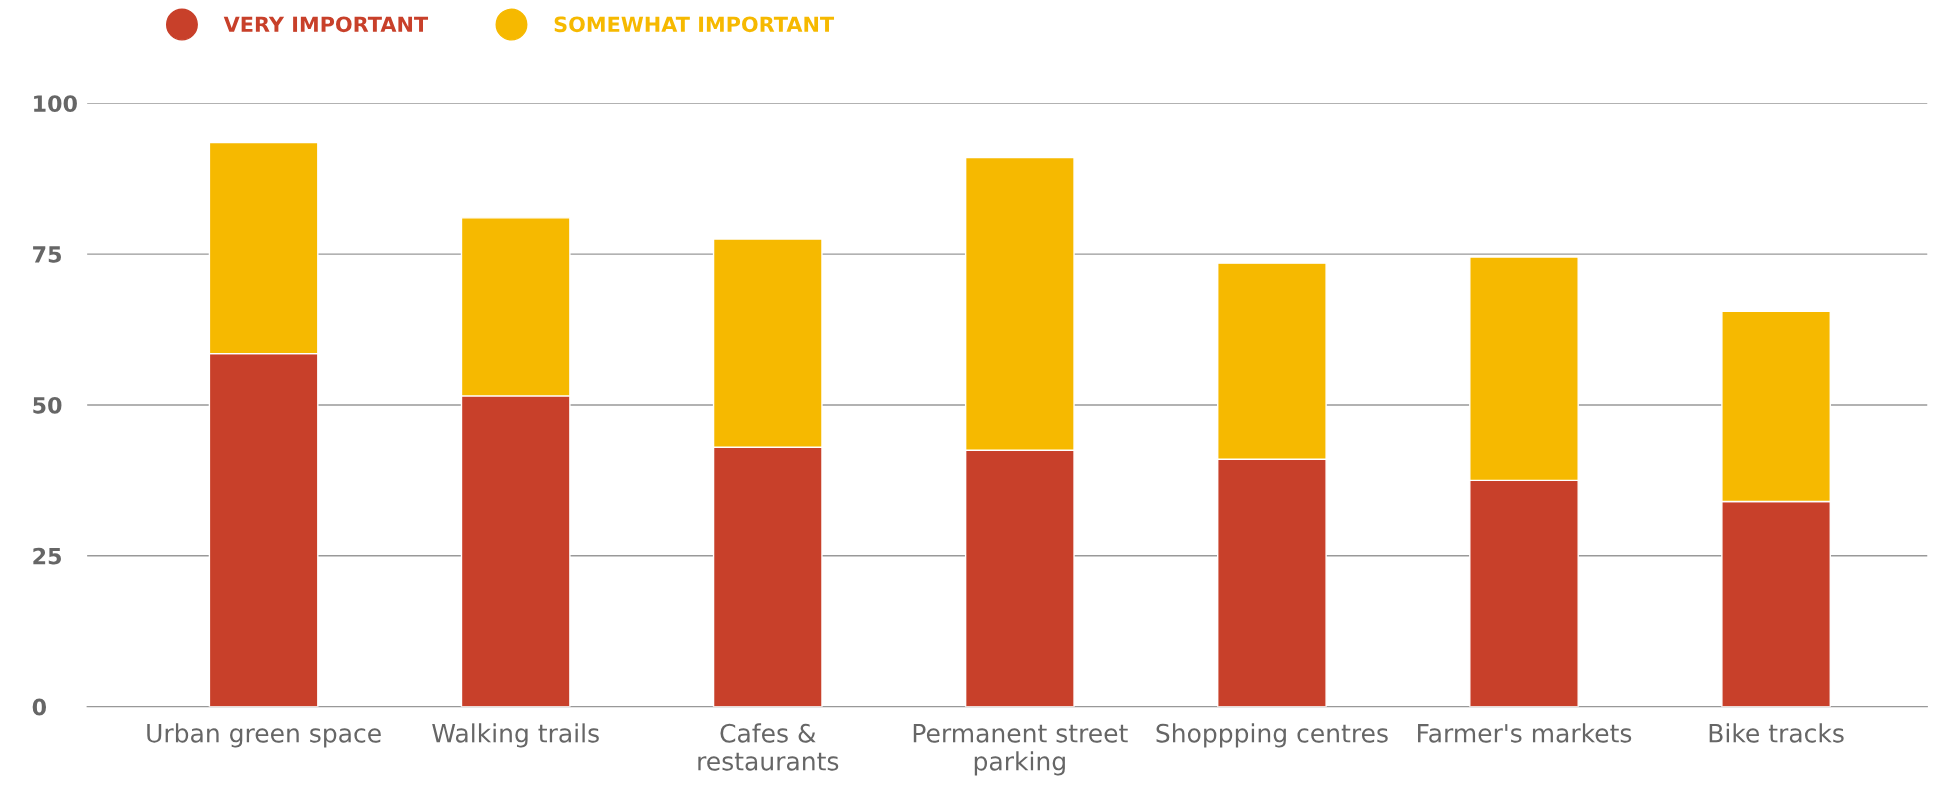  What do you see at coordinates (47, 254) in the screenshot?
I see `y-tick-label: 75` at bounding box center [47, 254].